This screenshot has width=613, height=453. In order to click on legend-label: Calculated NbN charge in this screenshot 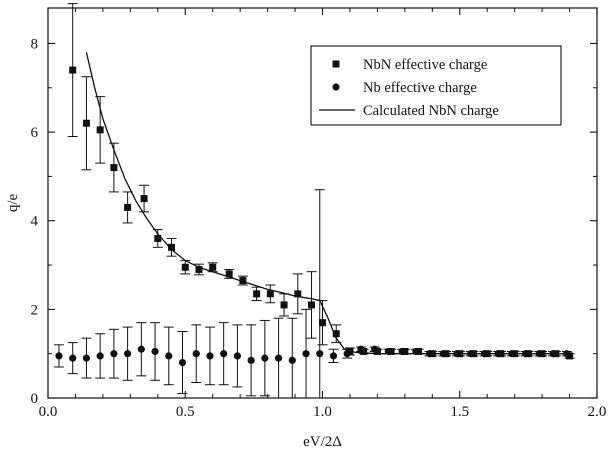, I will do `click(431, 111)`.